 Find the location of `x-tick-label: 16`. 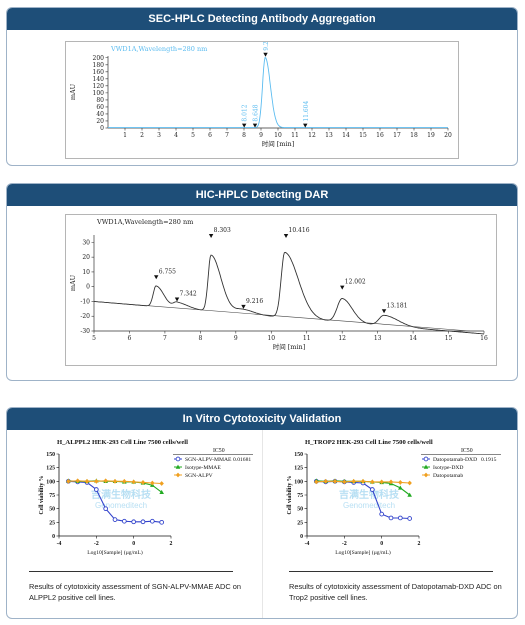

x-tick-label: 16 is located at coordinates (380, 135).